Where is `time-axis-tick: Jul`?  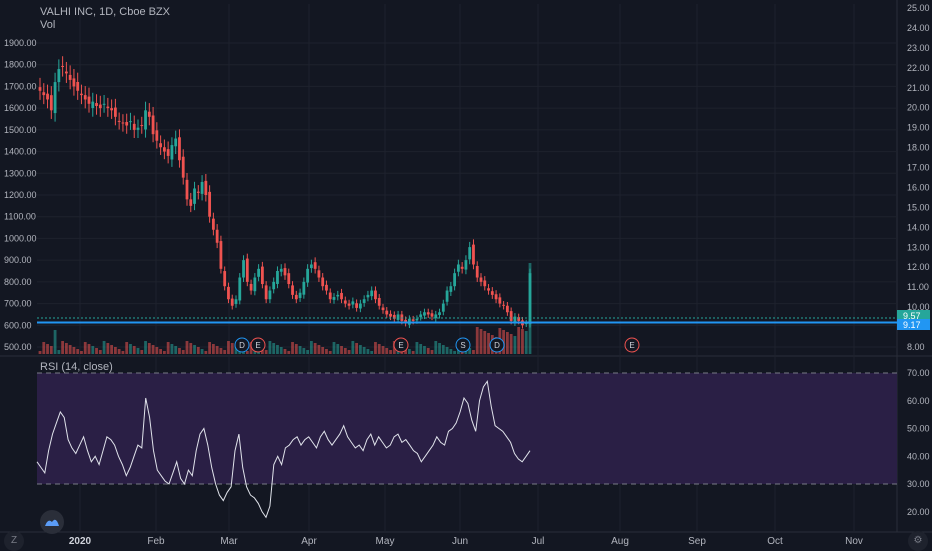 time-axis-tick: Jul is located at coordinates (538, 541).